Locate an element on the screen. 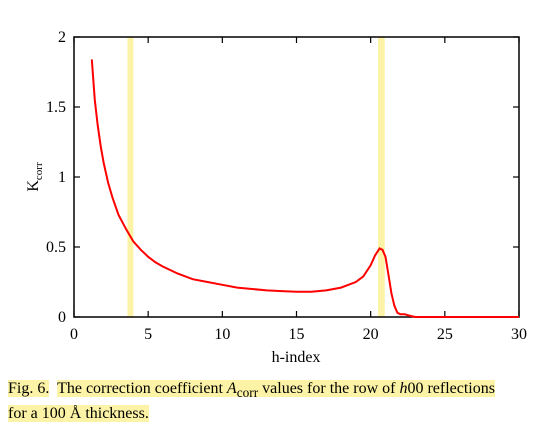  x-tick-label-4: 20 is located at coordinates (371, 334).